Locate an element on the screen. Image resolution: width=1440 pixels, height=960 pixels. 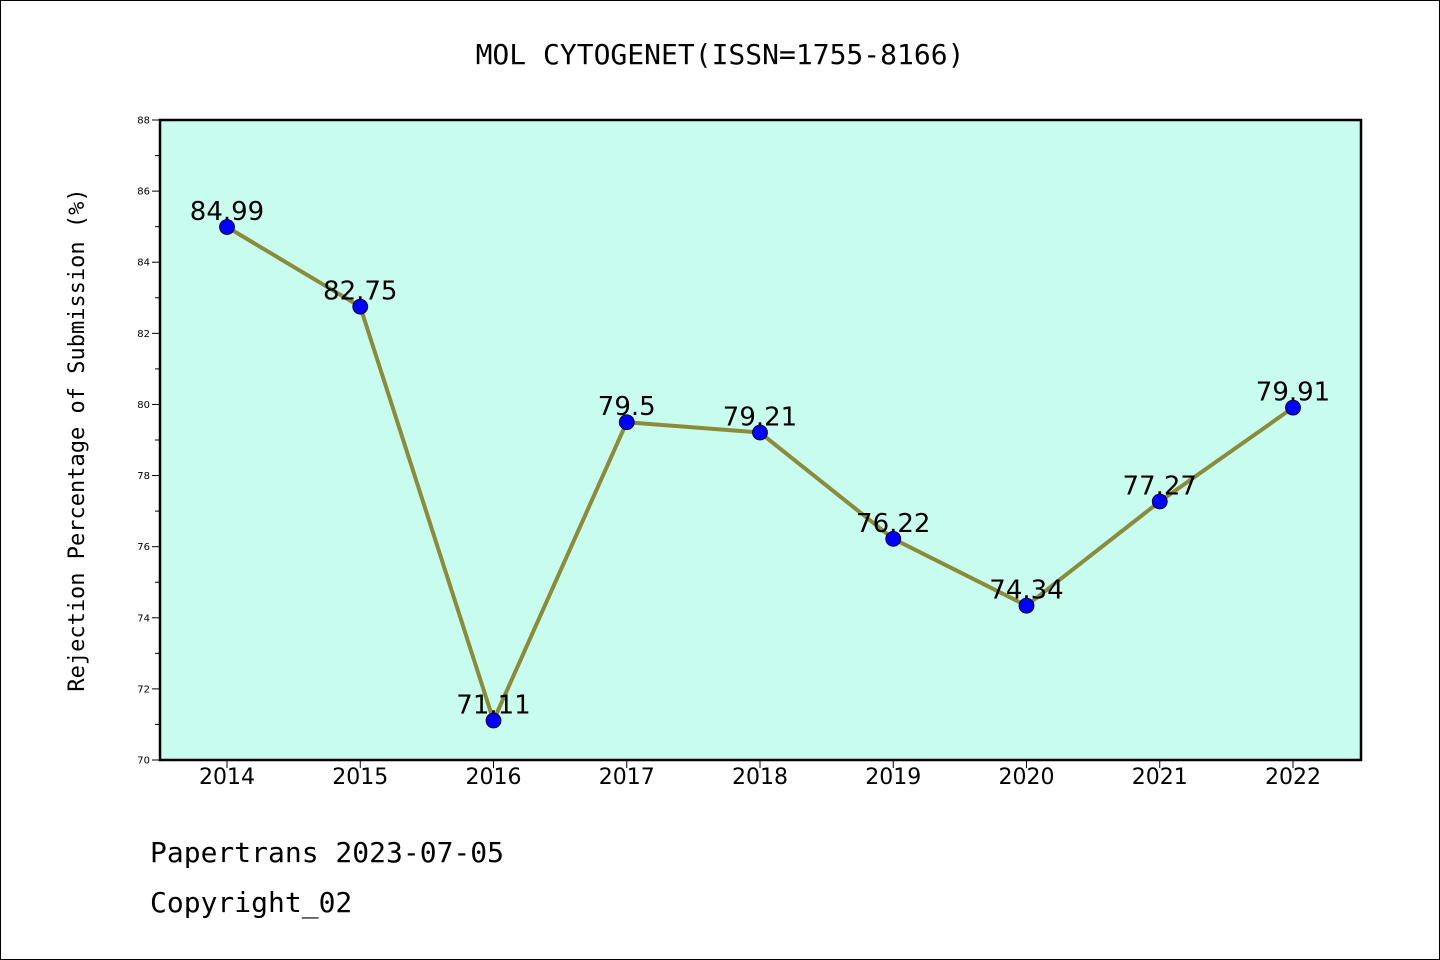
data-label: 71.11 is located at coordinates (493, 706).